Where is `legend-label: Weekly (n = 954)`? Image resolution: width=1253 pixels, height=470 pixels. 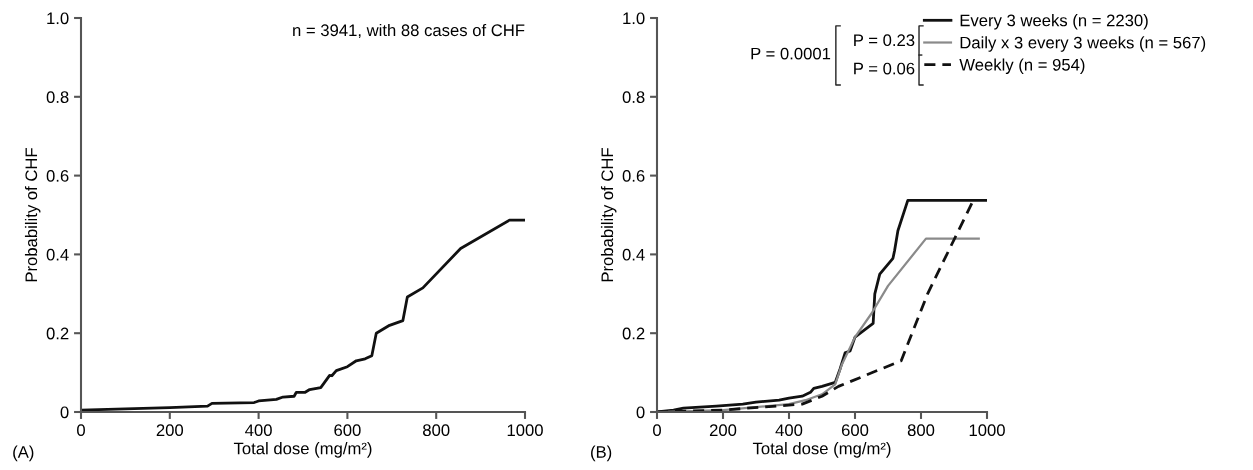
legend-label: Weekly (n = 954) is located at coordinates (1022, 66).